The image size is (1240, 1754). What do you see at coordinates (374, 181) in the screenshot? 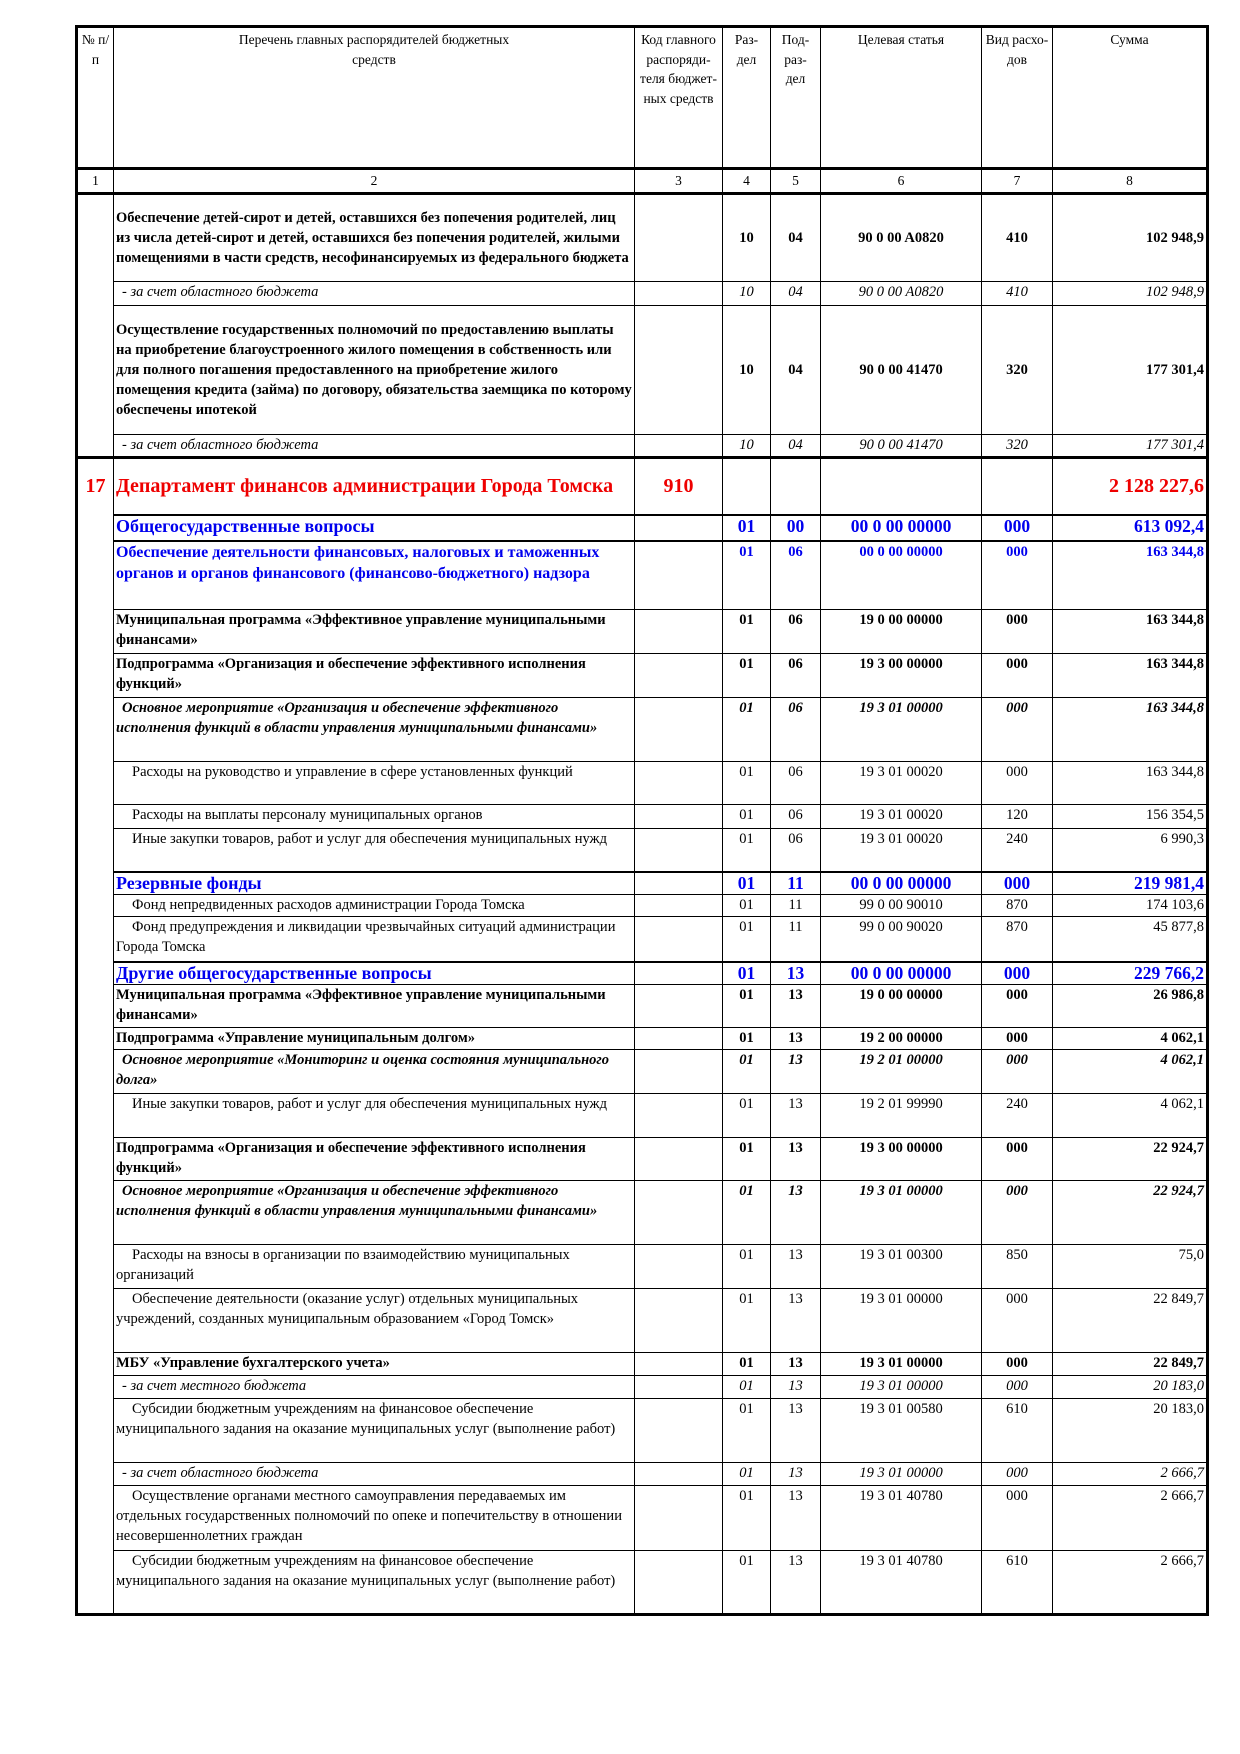
I see `column-number: 2` at bounding box center [374, 181].